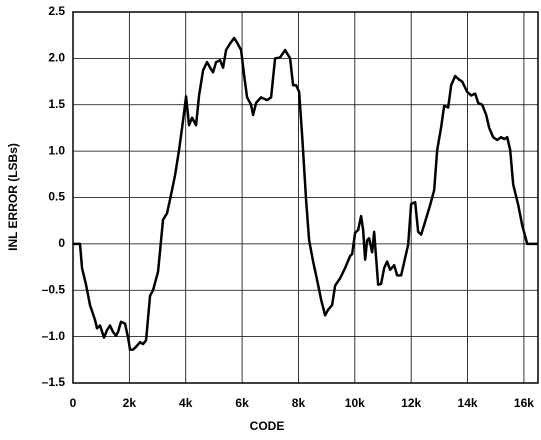 This screenshot has width=541, height=440. Describe the element at coordinates (524, 403) in the screenshot. I see `x-tick-label: 16k` at that location.